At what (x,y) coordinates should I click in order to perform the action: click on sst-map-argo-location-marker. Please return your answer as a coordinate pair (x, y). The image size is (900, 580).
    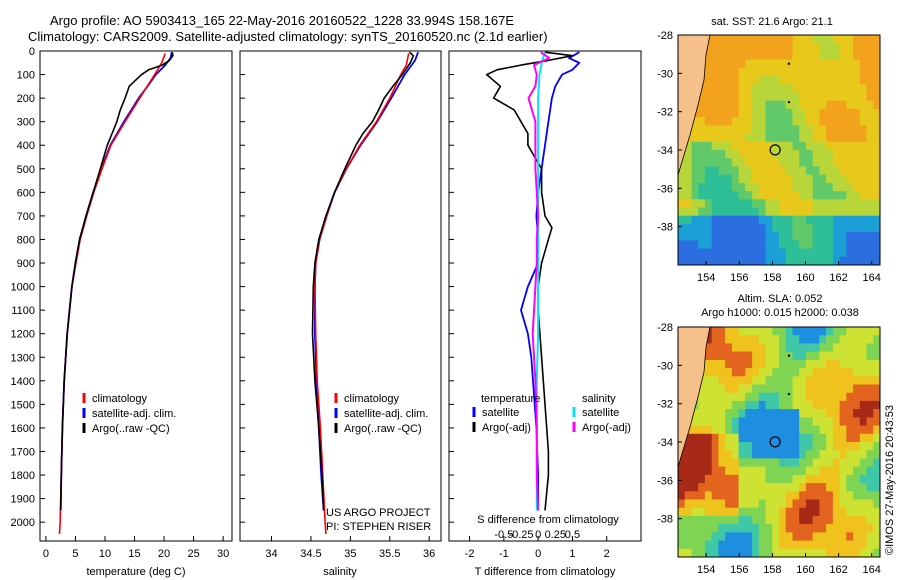
    Looking at the image, I should click on (775, 150).